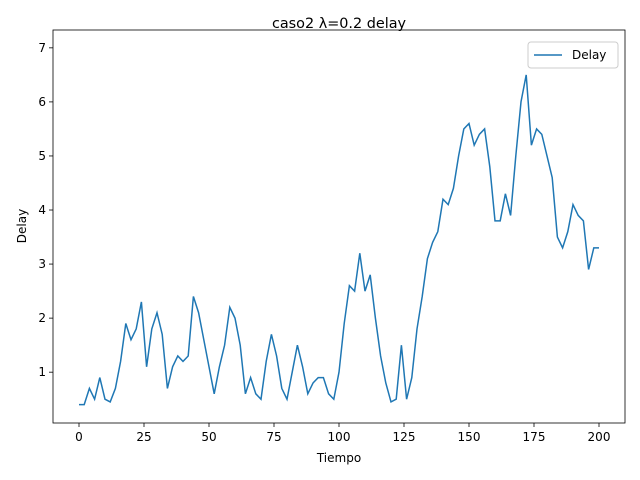 This screenshot has width=640, height=480. I want to click on x-tick-label: 50, so click(208, 437).